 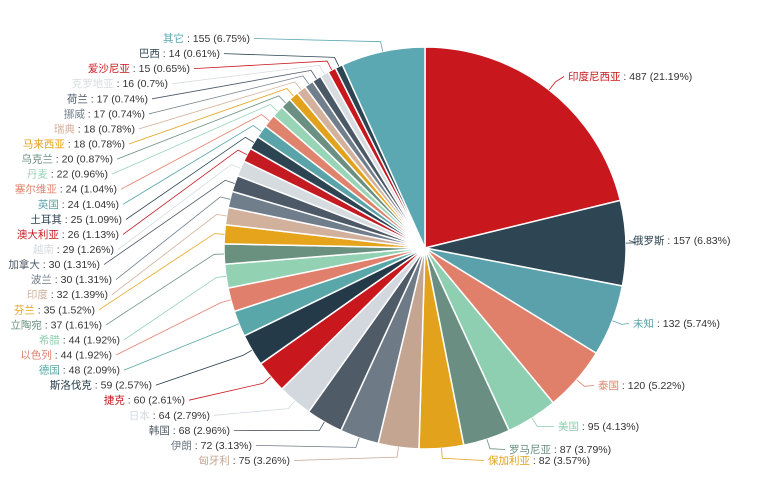 I want to click on slice-label: 马来西亚 : 18 (0.78%), so click(x=74, y=145).